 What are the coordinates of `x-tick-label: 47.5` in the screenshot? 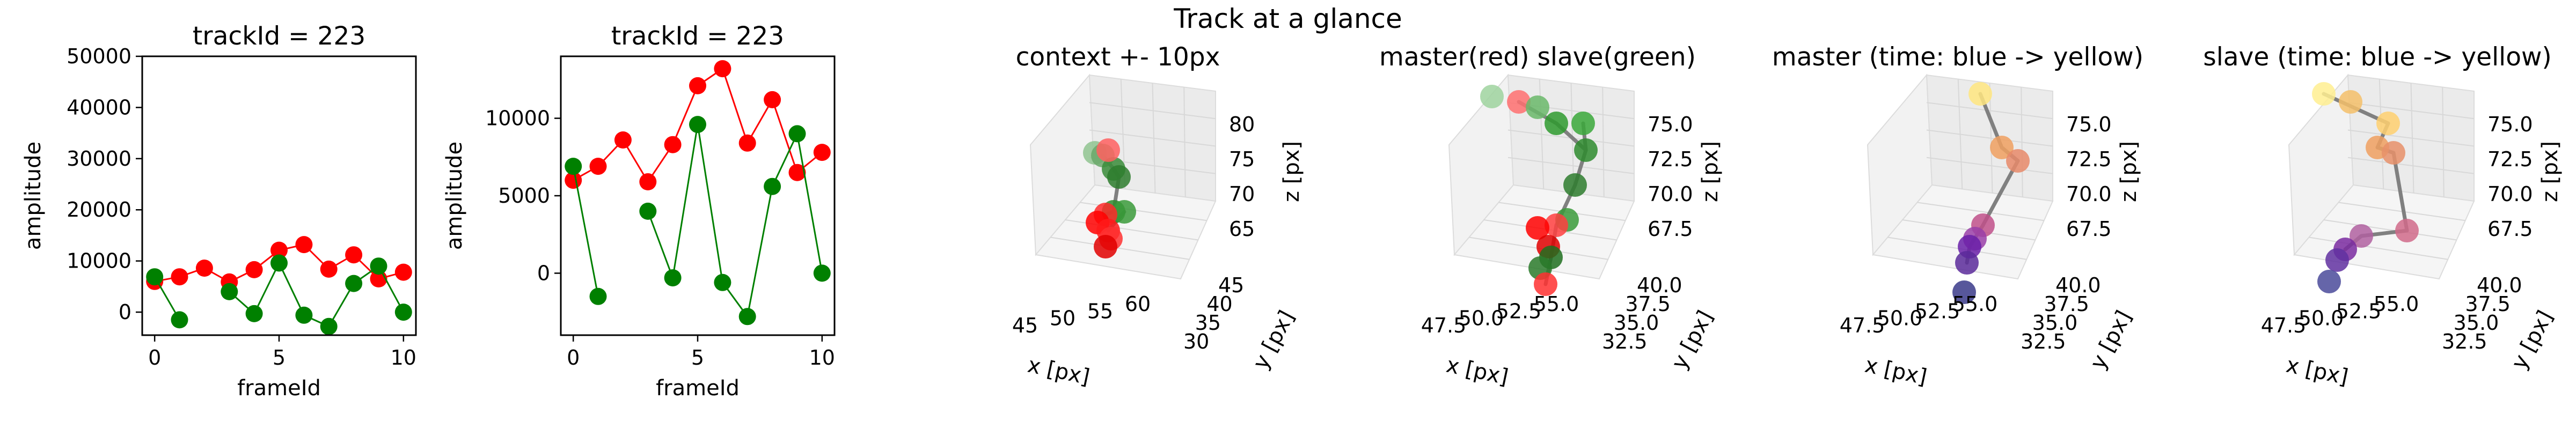 It's located at (1862, 325).